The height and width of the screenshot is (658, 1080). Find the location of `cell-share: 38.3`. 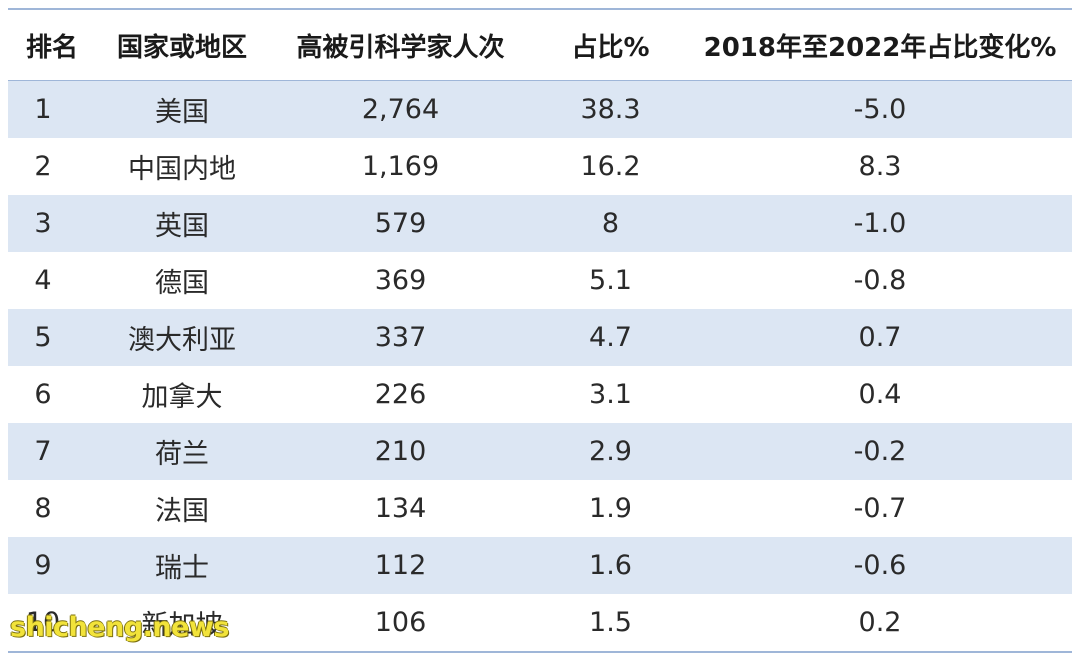

cell-share: 38.3 is located at coordinates (610, 109).